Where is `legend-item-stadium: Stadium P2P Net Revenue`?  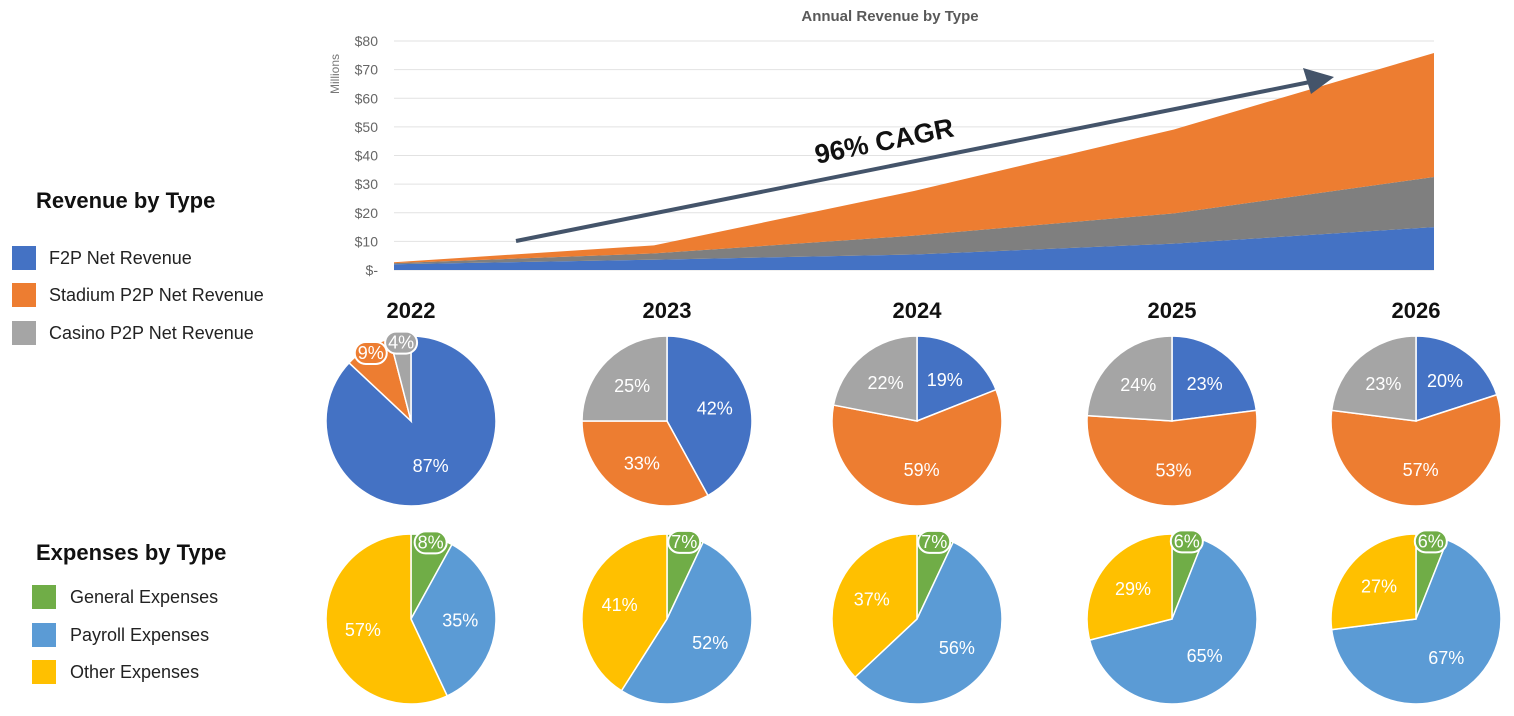 legend-item-stadium: Stadium P2P Net Revenue is located at coordinates (138, 295).